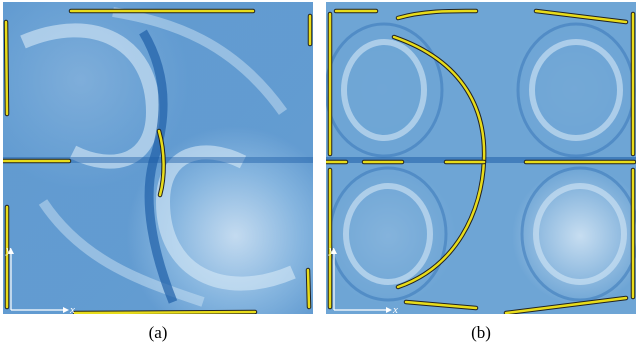 The width and height of the screenshot is (637, 352). I want to click on caption-a: (a), so click(158, 332).